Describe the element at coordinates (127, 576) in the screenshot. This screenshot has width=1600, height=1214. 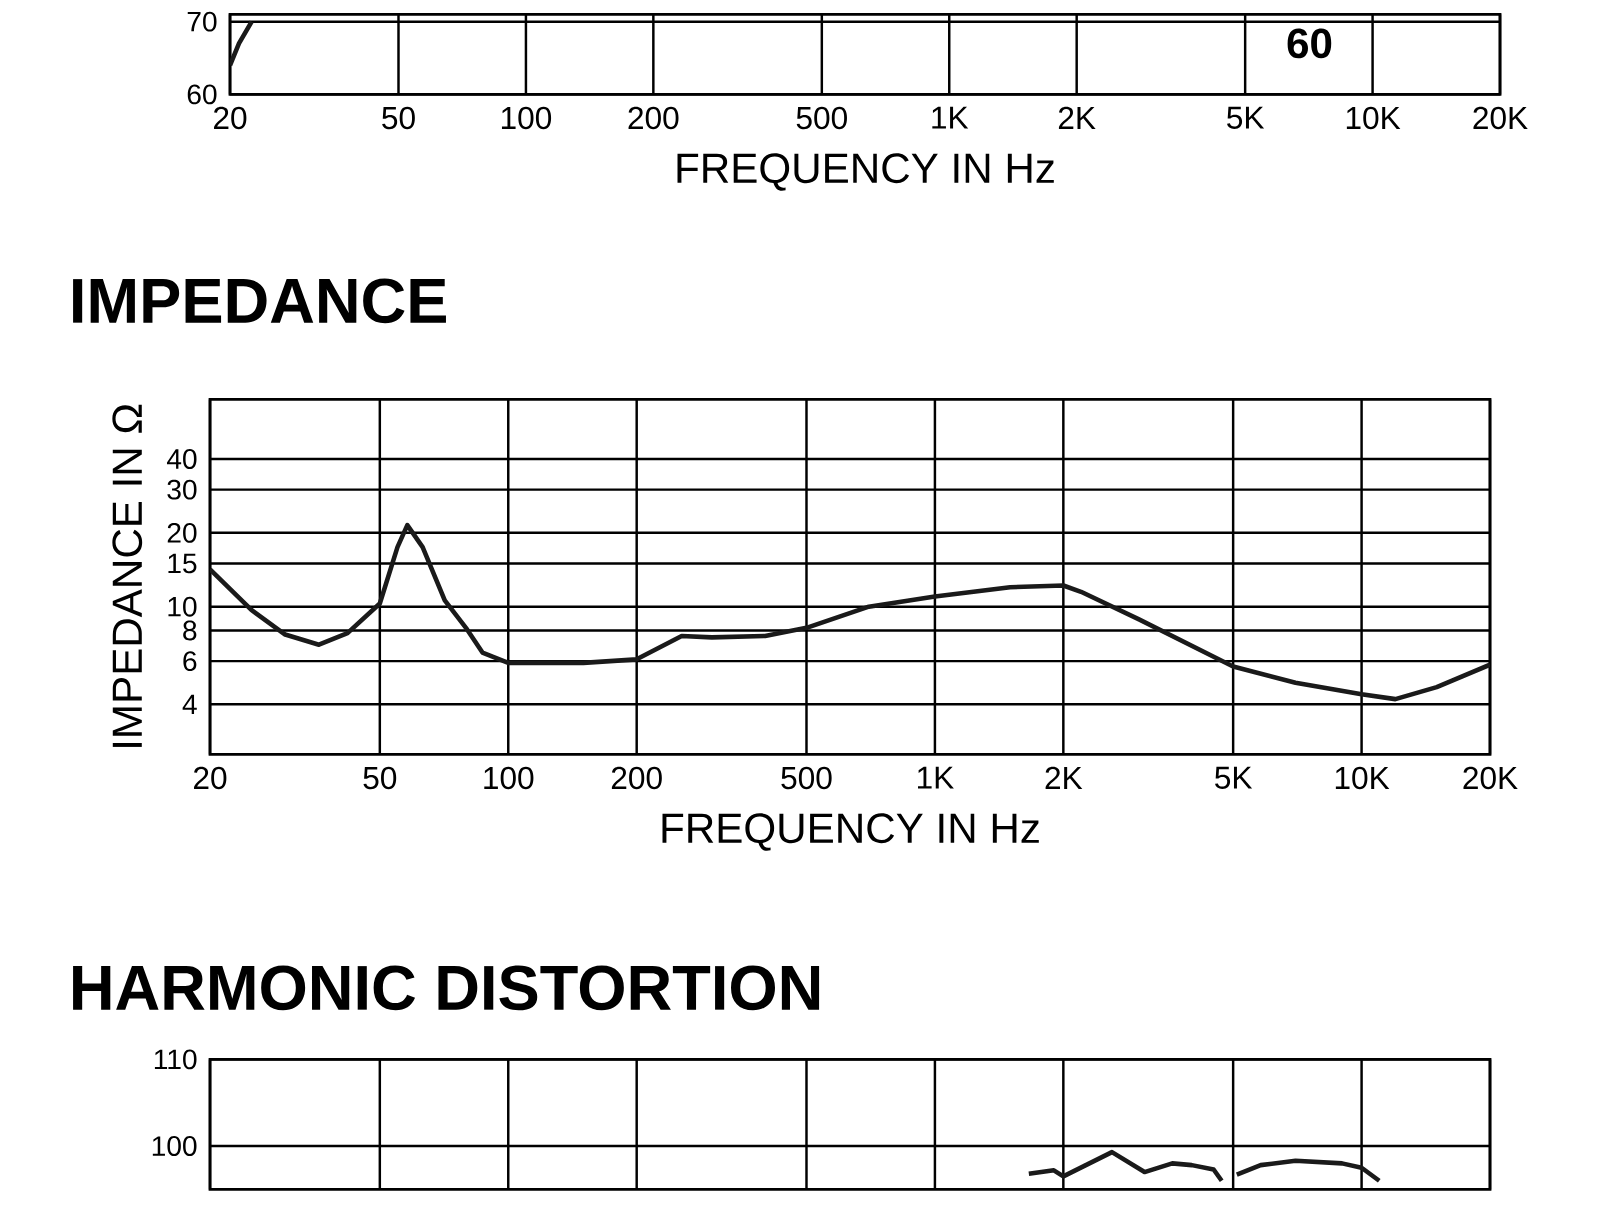
I see `y-axis-title: IMPEDANCE IN Ω` at that location.